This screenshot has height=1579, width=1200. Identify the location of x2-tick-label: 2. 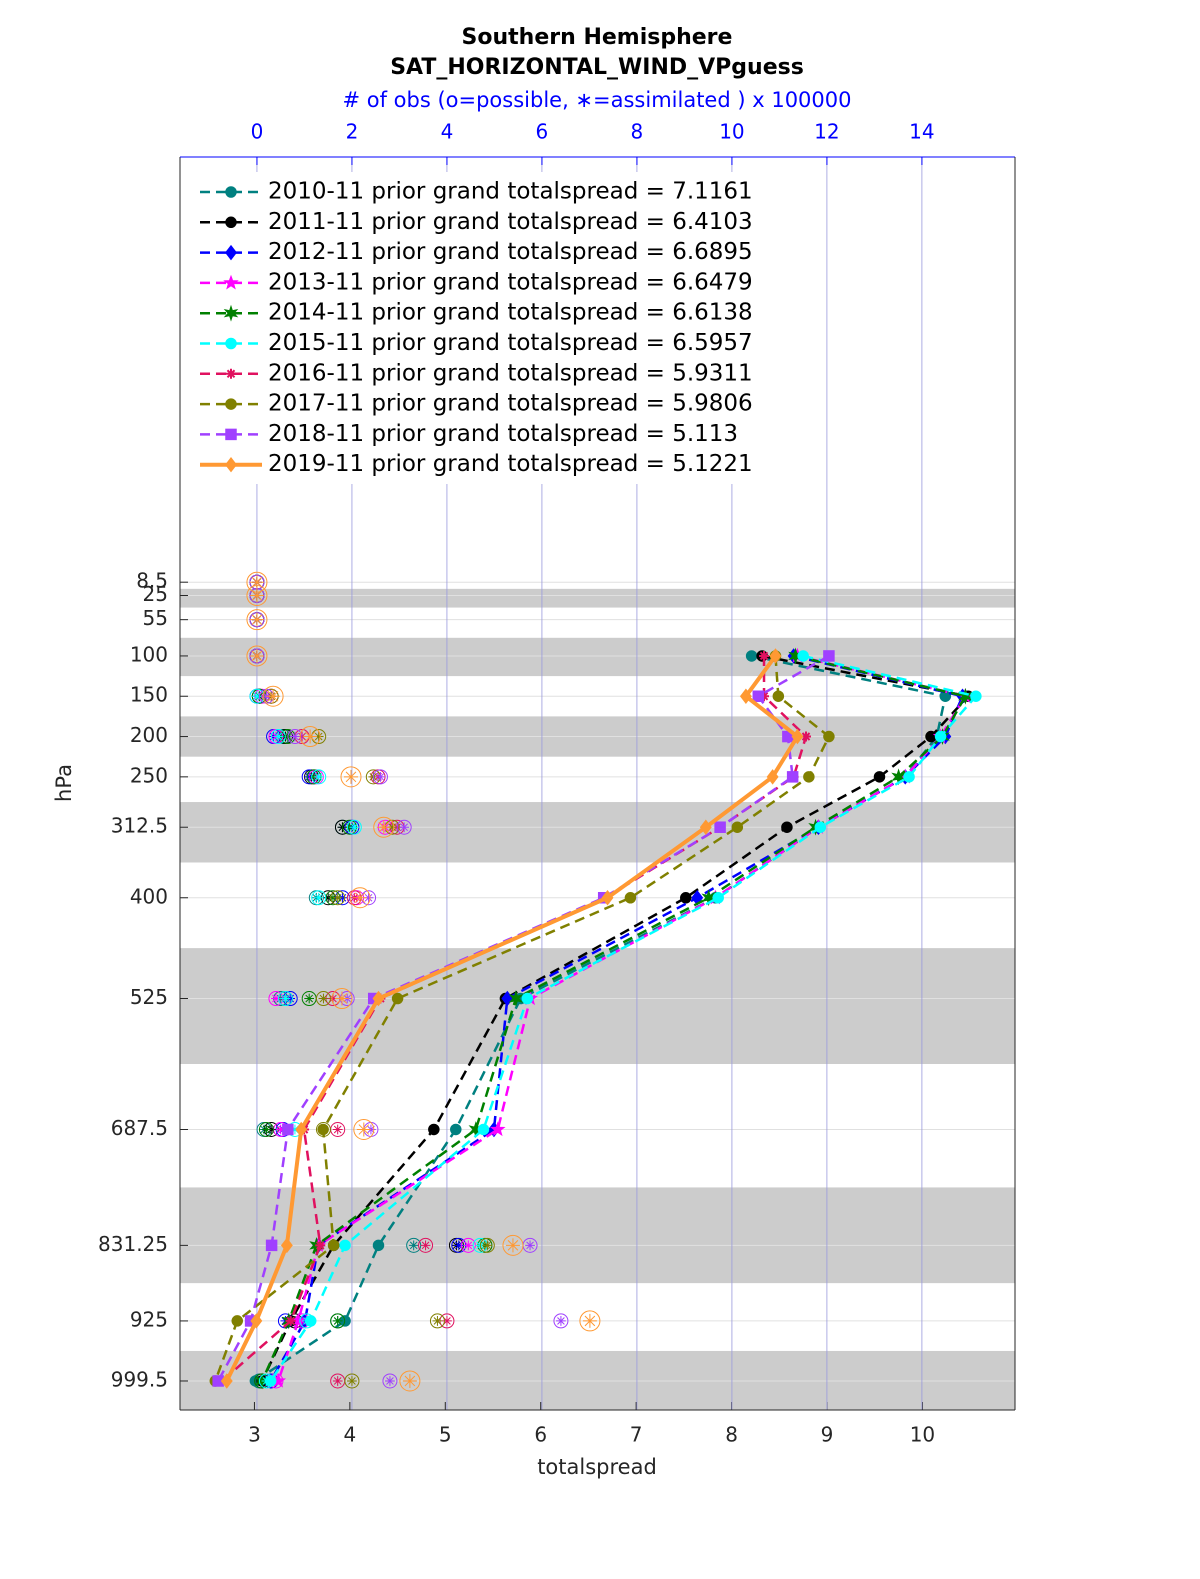
(352, 132).